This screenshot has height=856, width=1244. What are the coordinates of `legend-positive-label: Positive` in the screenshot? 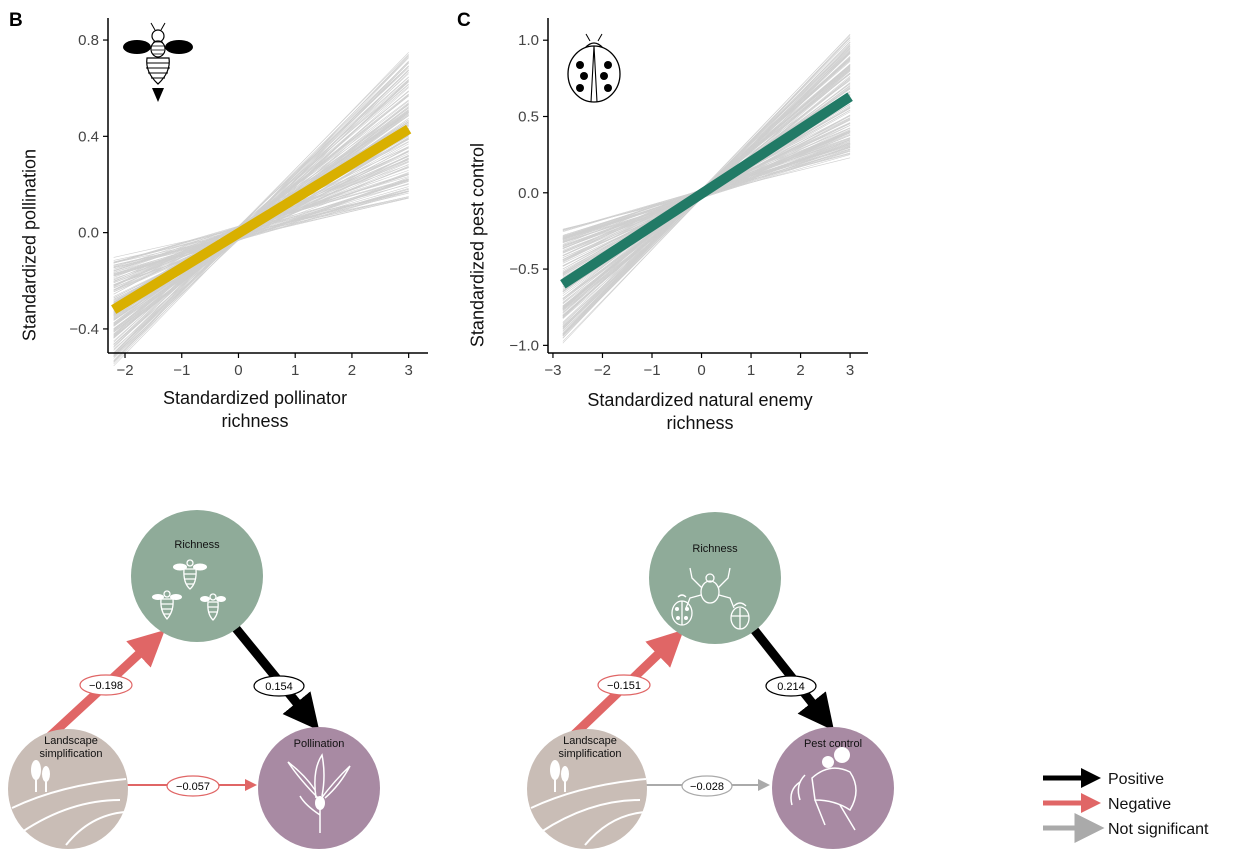 It's located at (1136, 779).